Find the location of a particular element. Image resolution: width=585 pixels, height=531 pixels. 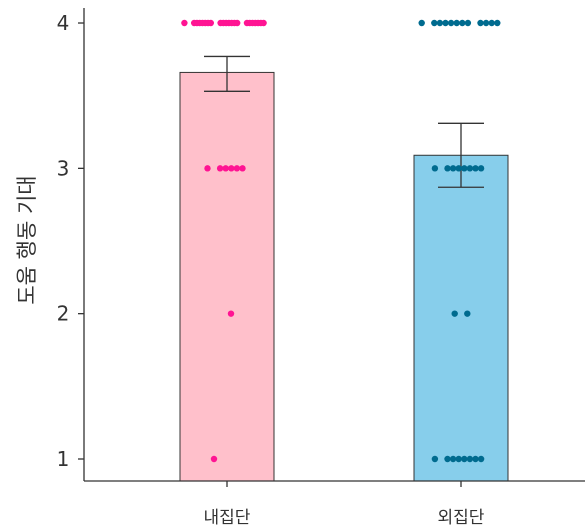

x-labels-layer: 내집단 외집단 is located at coordinates (344, 504).